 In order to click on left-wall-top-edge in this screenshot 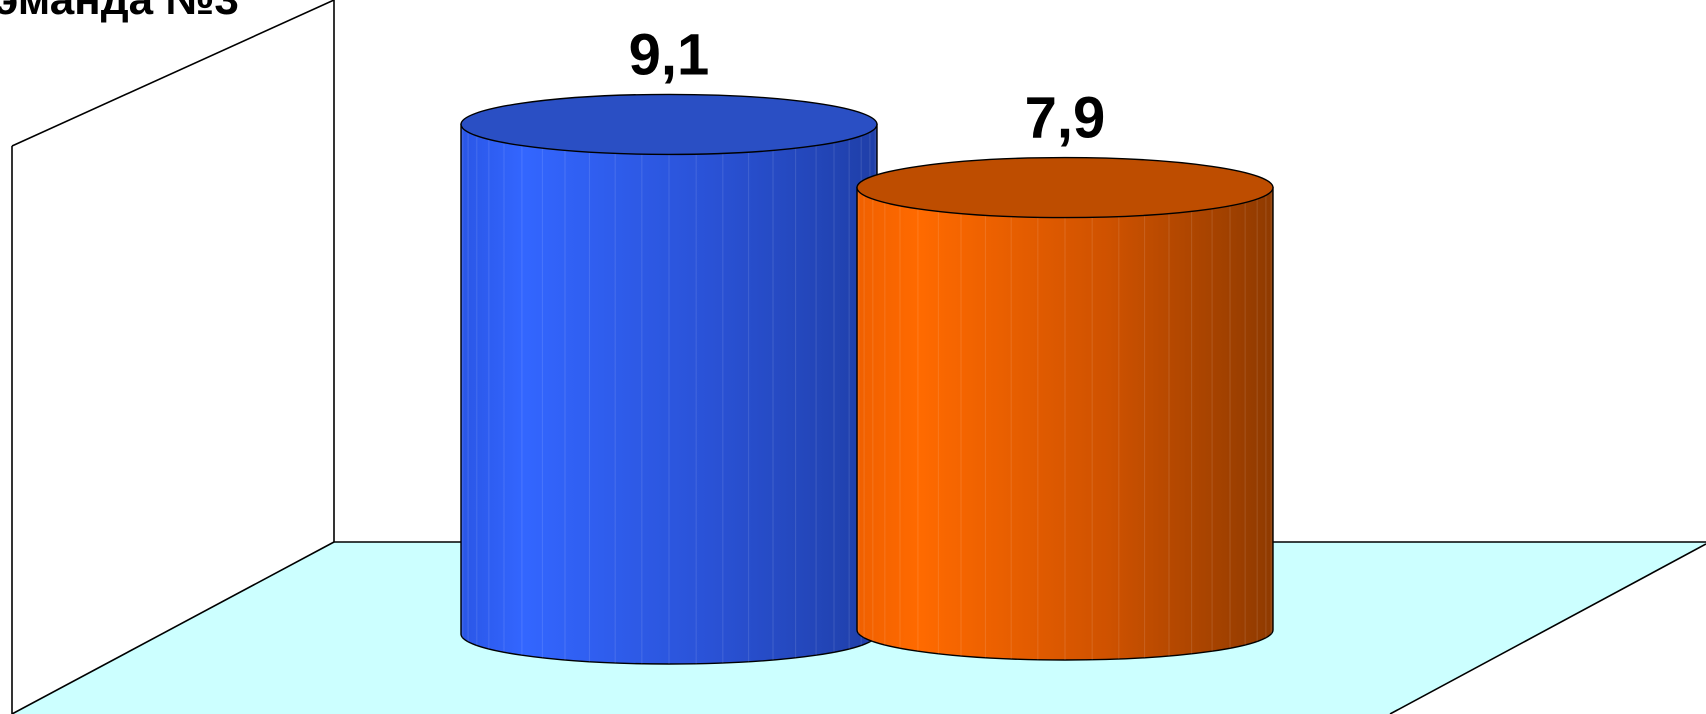, I will do `click(173, 73)`.